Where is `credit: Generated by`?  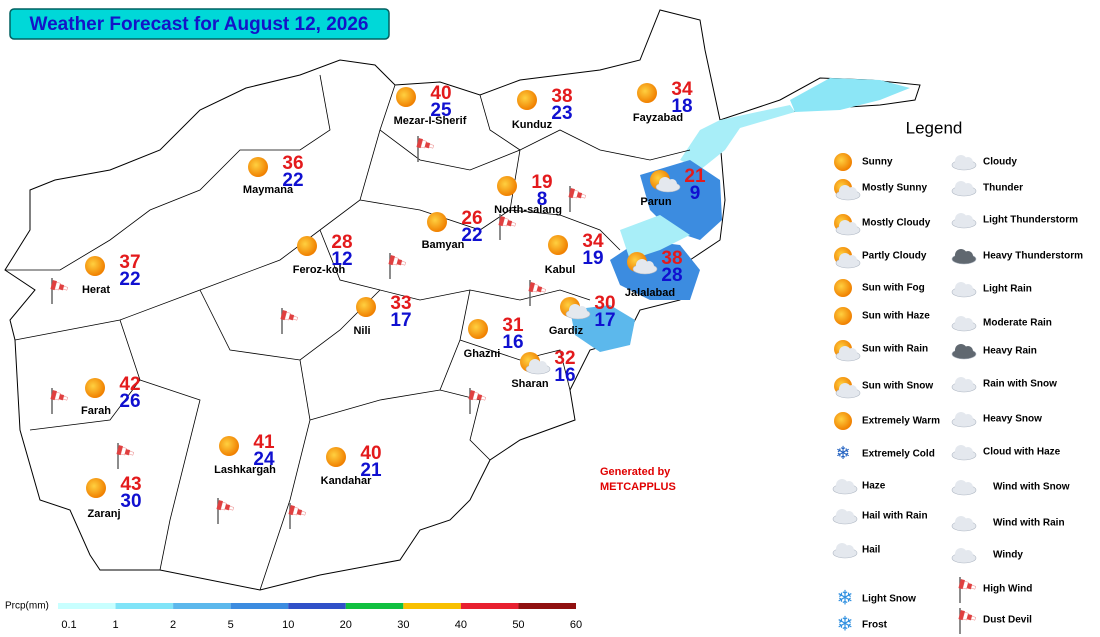 credit: Generated by is located at coordinates (635, 472).